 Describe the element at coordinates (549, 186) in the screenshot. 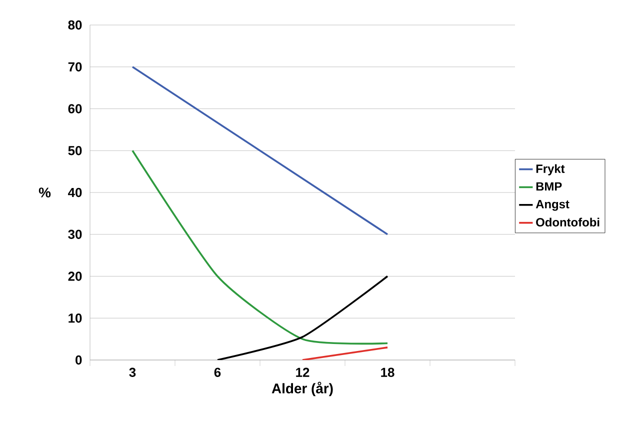

I see `legend-label: BMP` at that location.